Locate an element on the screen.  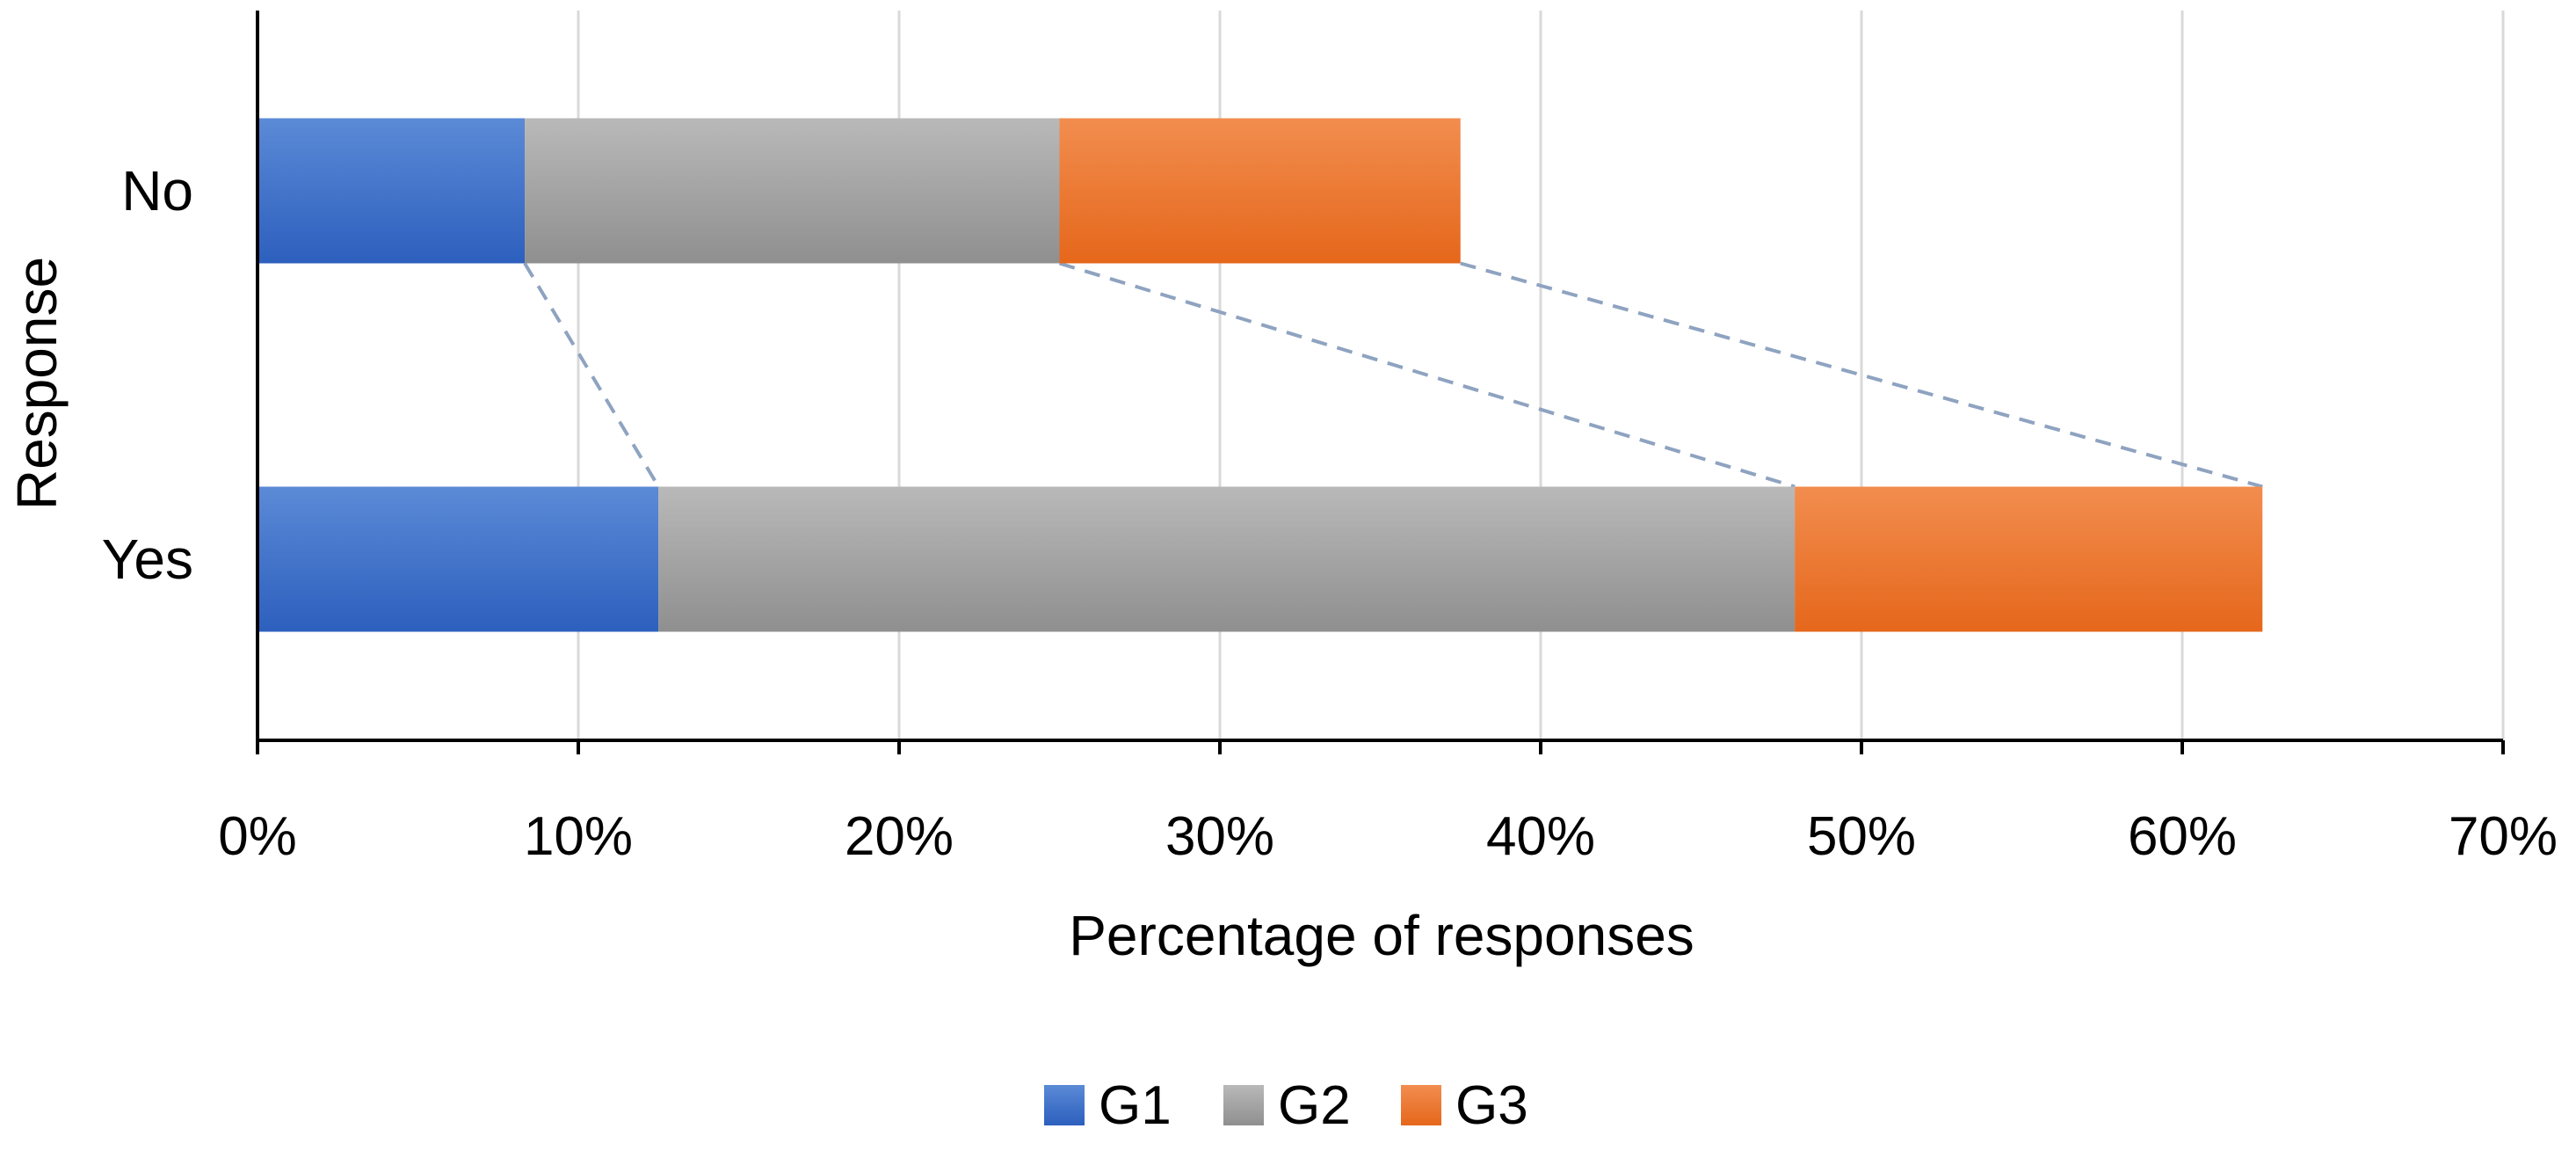
category-label-yes: Yes is located at coordinates (147, 560).